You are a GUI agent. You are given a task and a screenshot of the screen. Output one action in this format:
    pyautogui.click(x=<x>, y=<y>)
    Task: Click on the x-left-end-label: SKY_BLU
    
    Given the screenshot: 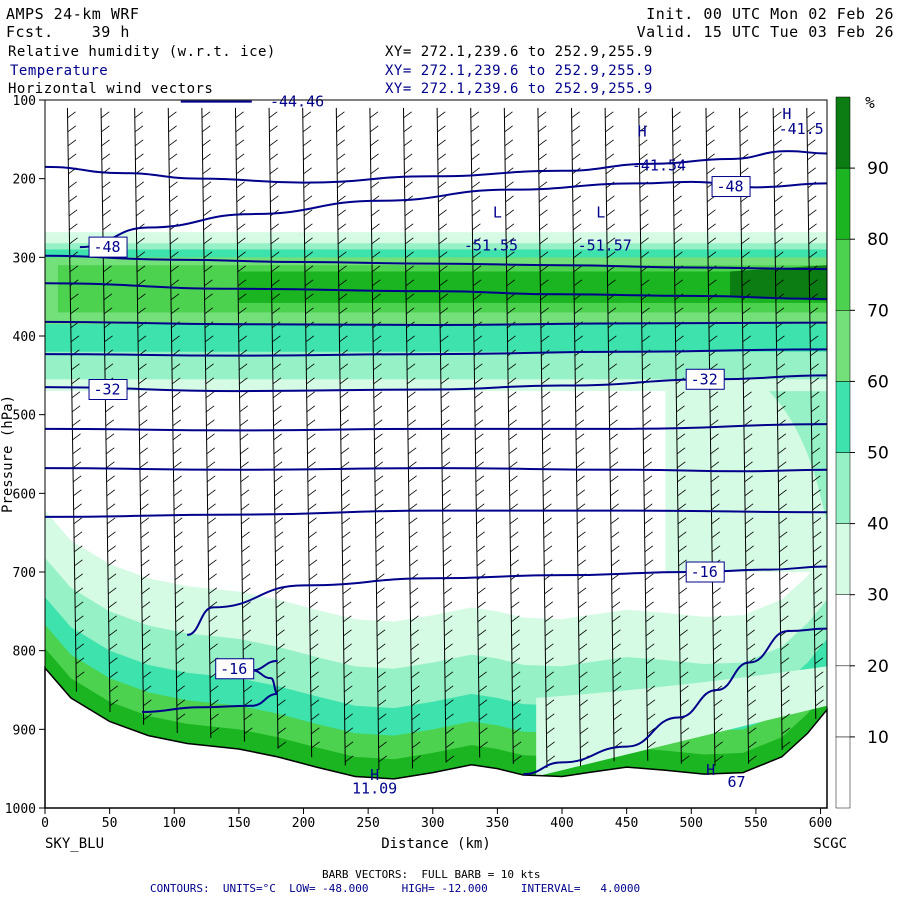 What is the action you would take?
    pyautogui.click(x=74, y=844)
    